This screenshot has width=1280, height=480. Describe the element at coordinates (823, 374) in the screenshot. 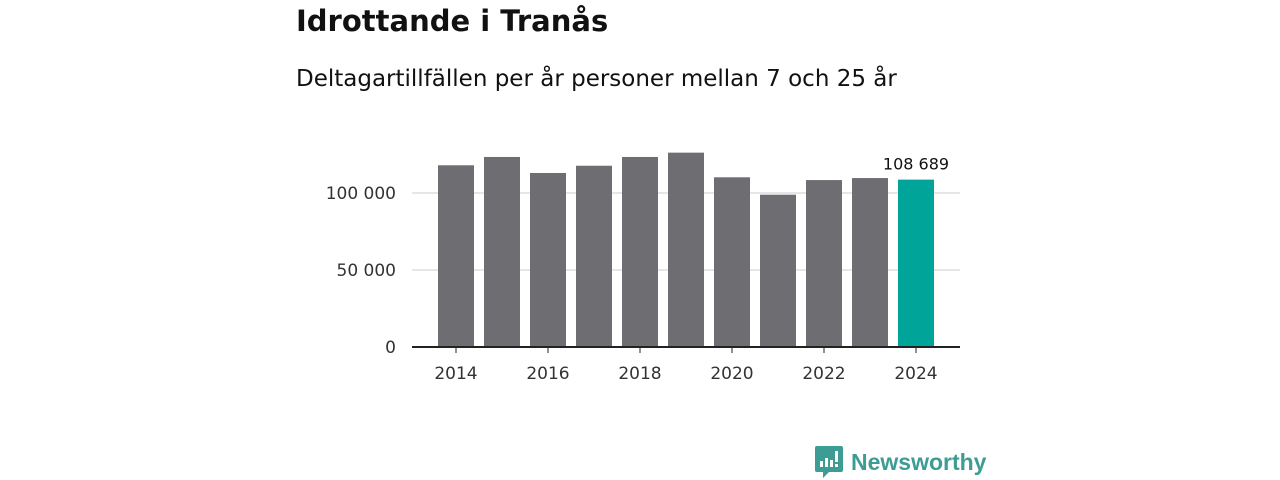

I see `x-tick-label: 2022` at that location.